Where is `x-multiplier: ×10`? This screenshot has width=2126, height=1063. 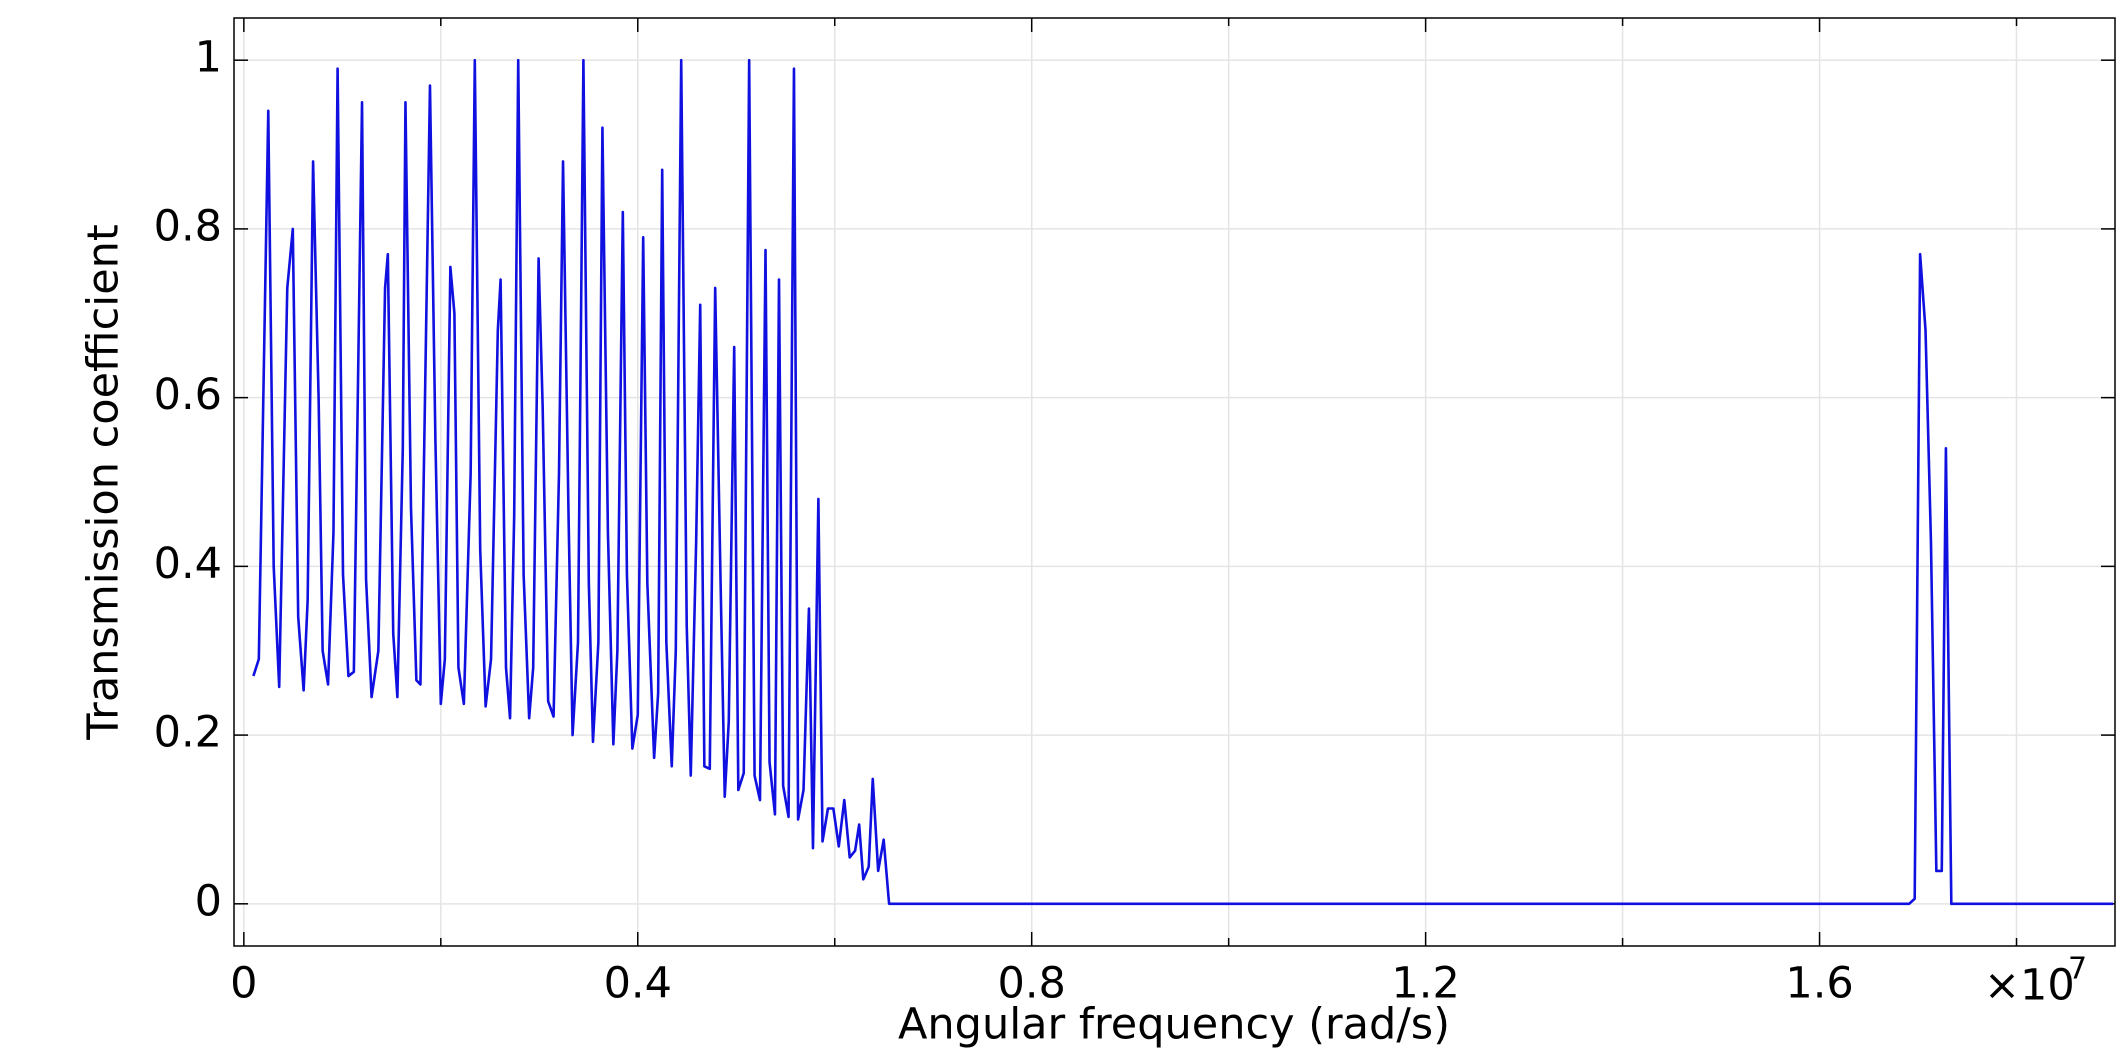
x-multiplier: ×10 is located at coordinates (2029, 986).